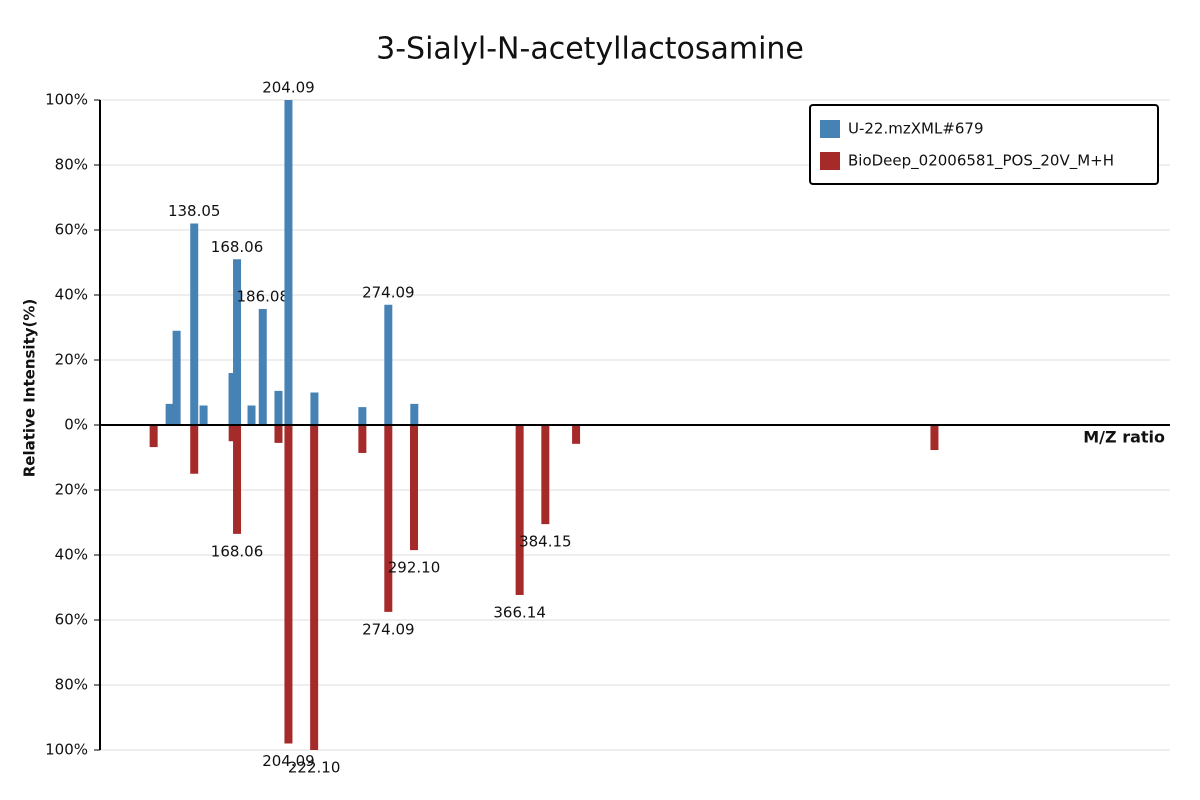  I want to click on legend-box, so click(984, 144).